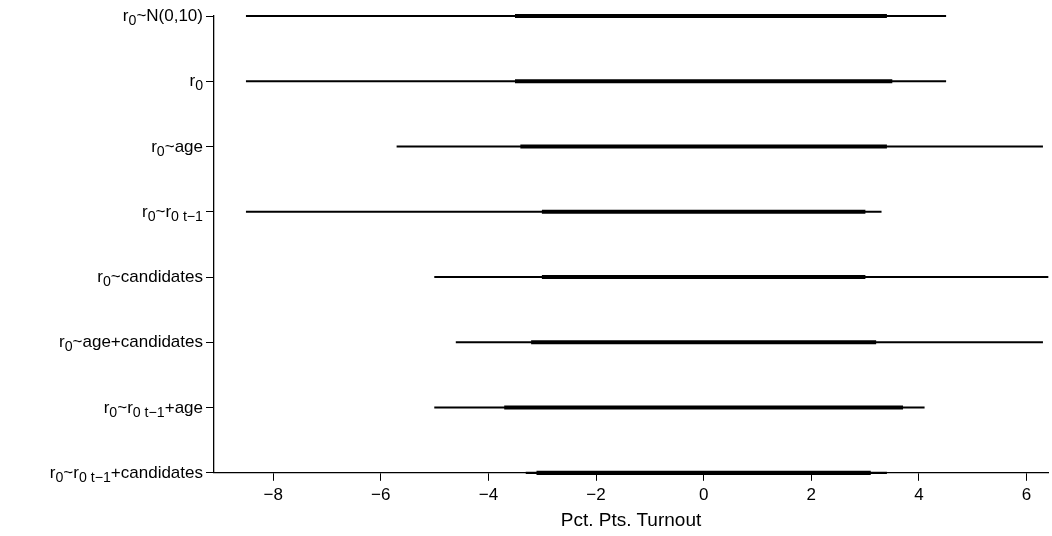 The image size is (1052, 536). What do you see at coordinates (1026, 494) in the screenshot?
I see `x-tick-label: 6` at bounding box center [1026, 494].